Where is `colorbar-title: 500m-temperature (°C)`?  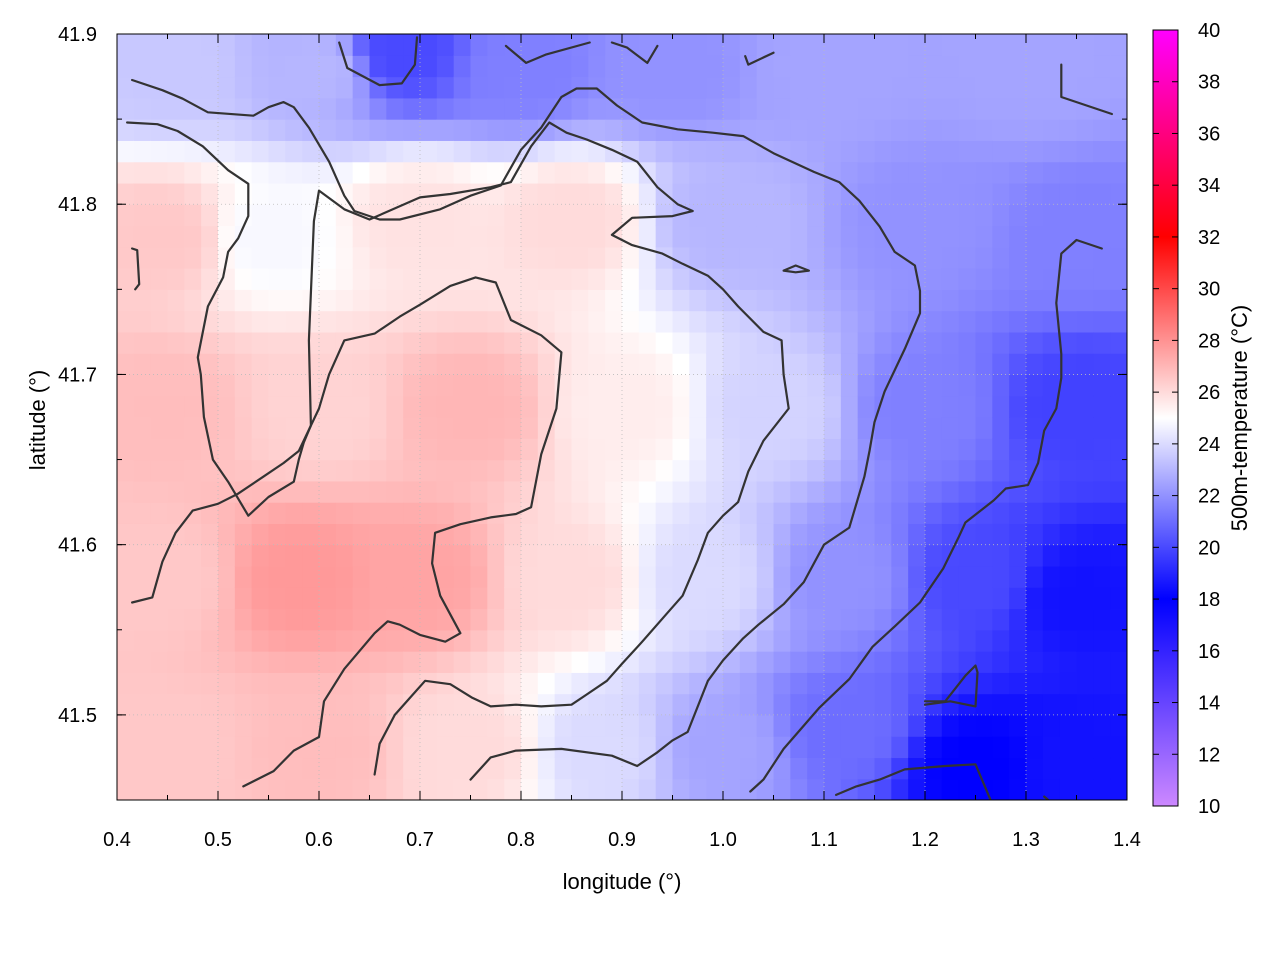
colorbar-title: 500m-temperature (°C) is located at coordinates (1239, 418).